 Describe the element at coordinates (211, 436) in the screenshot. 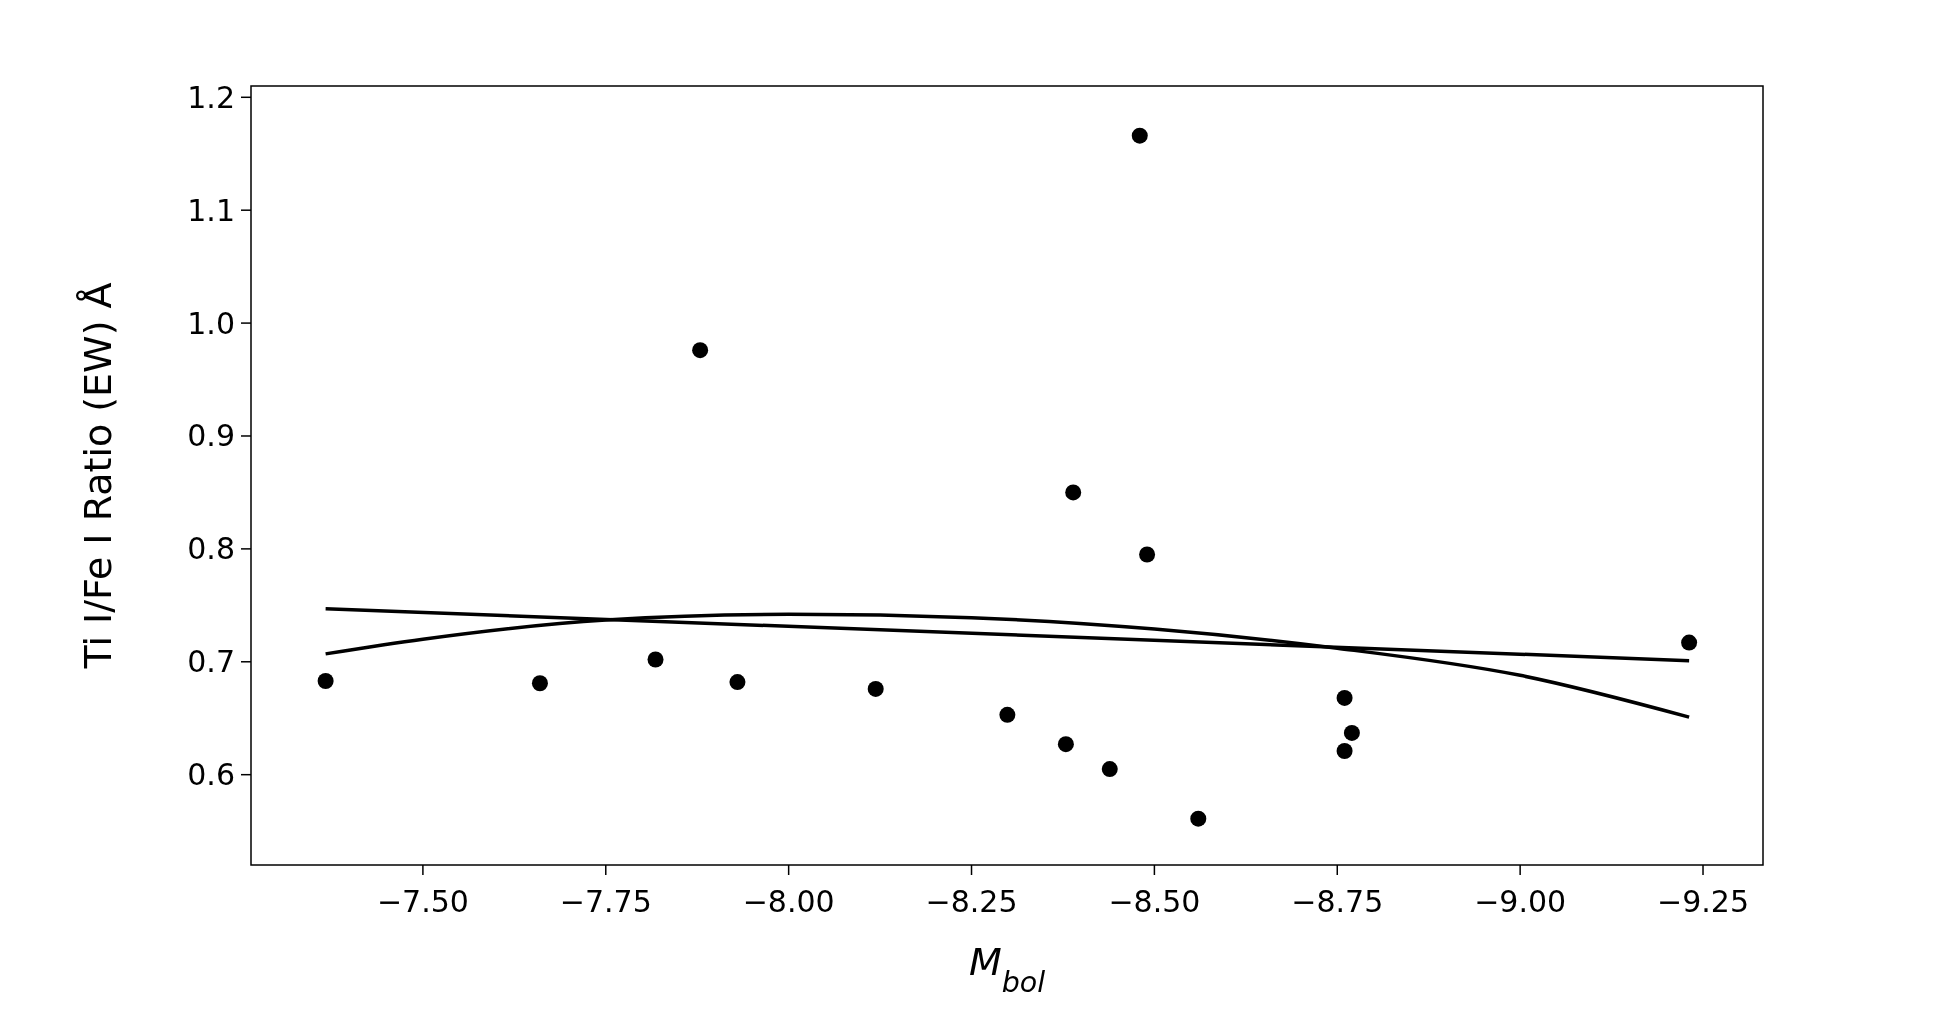

I see `y-tick-label: 0.9` at that location.